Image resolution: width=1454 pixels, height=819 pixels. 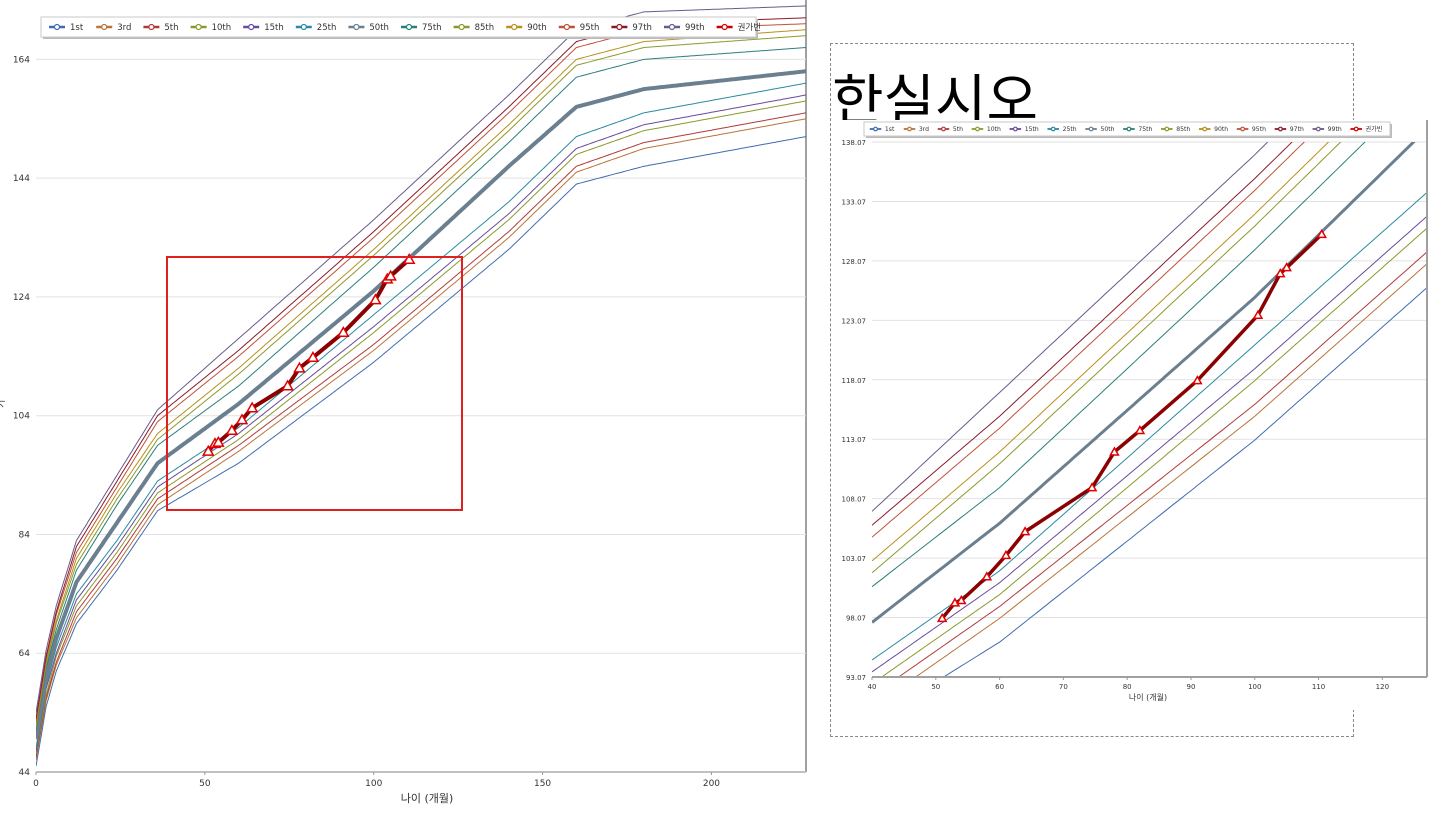 I want to click on x-tick-label: 120, so click(x=1382, y=687).